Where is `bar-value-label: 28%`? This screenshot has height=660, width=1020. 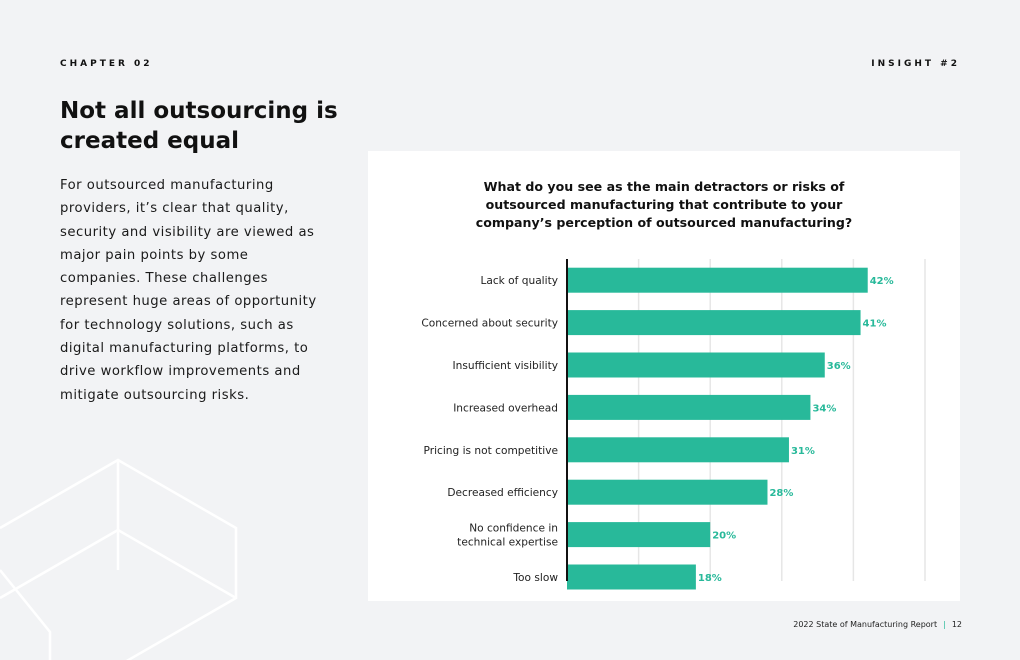 bar-value-label: 28% is located at coordinates (781, 493).